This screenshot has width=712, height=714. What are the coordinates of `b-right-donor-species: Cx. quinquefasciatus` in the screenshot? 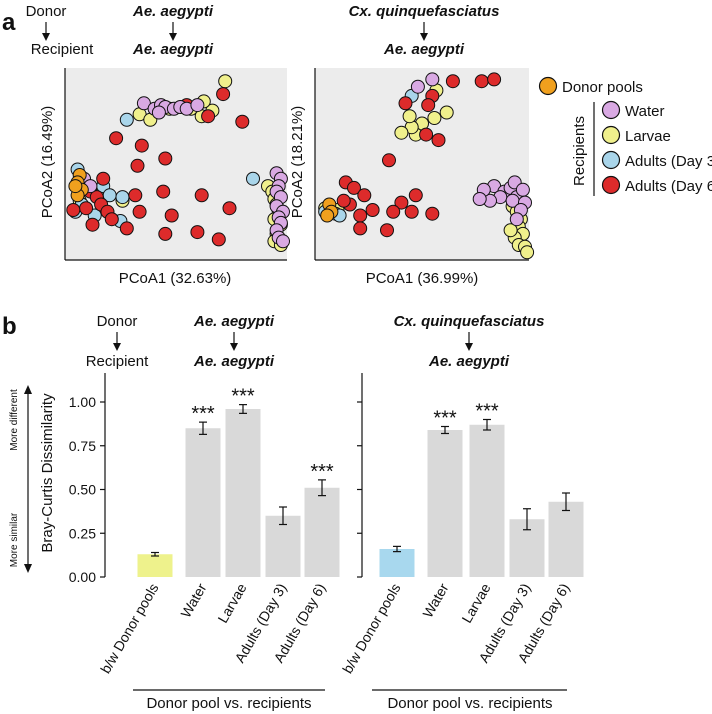 It's located at (469, 321).